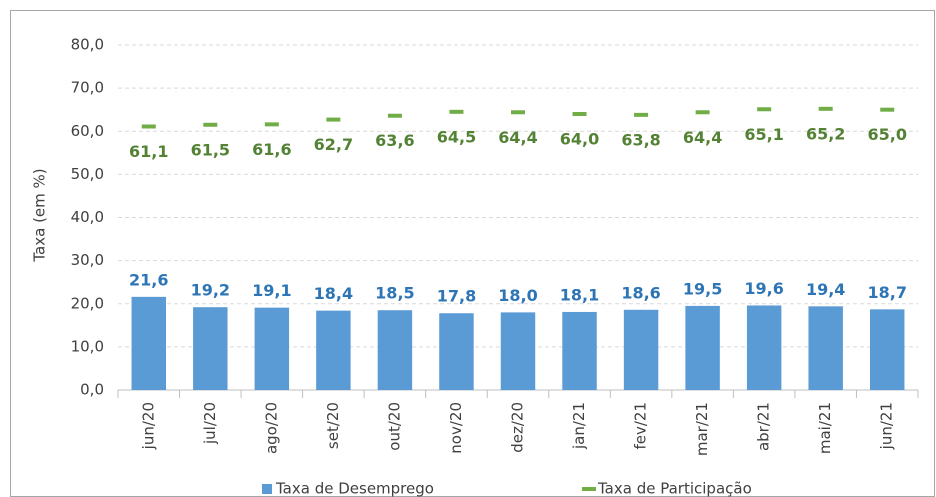  Describe the element at coordinates (825, 133) in the screenshot. I see `data-label: 65,2` at that location.